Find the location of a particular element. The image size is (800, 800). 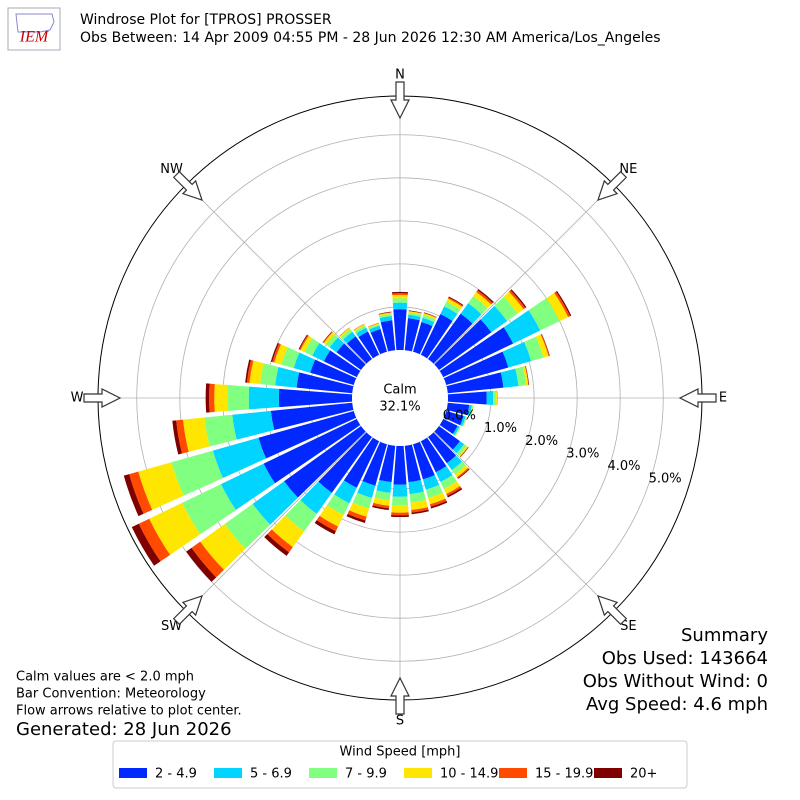

compass-label: NE is located at coordinates (628, 169).